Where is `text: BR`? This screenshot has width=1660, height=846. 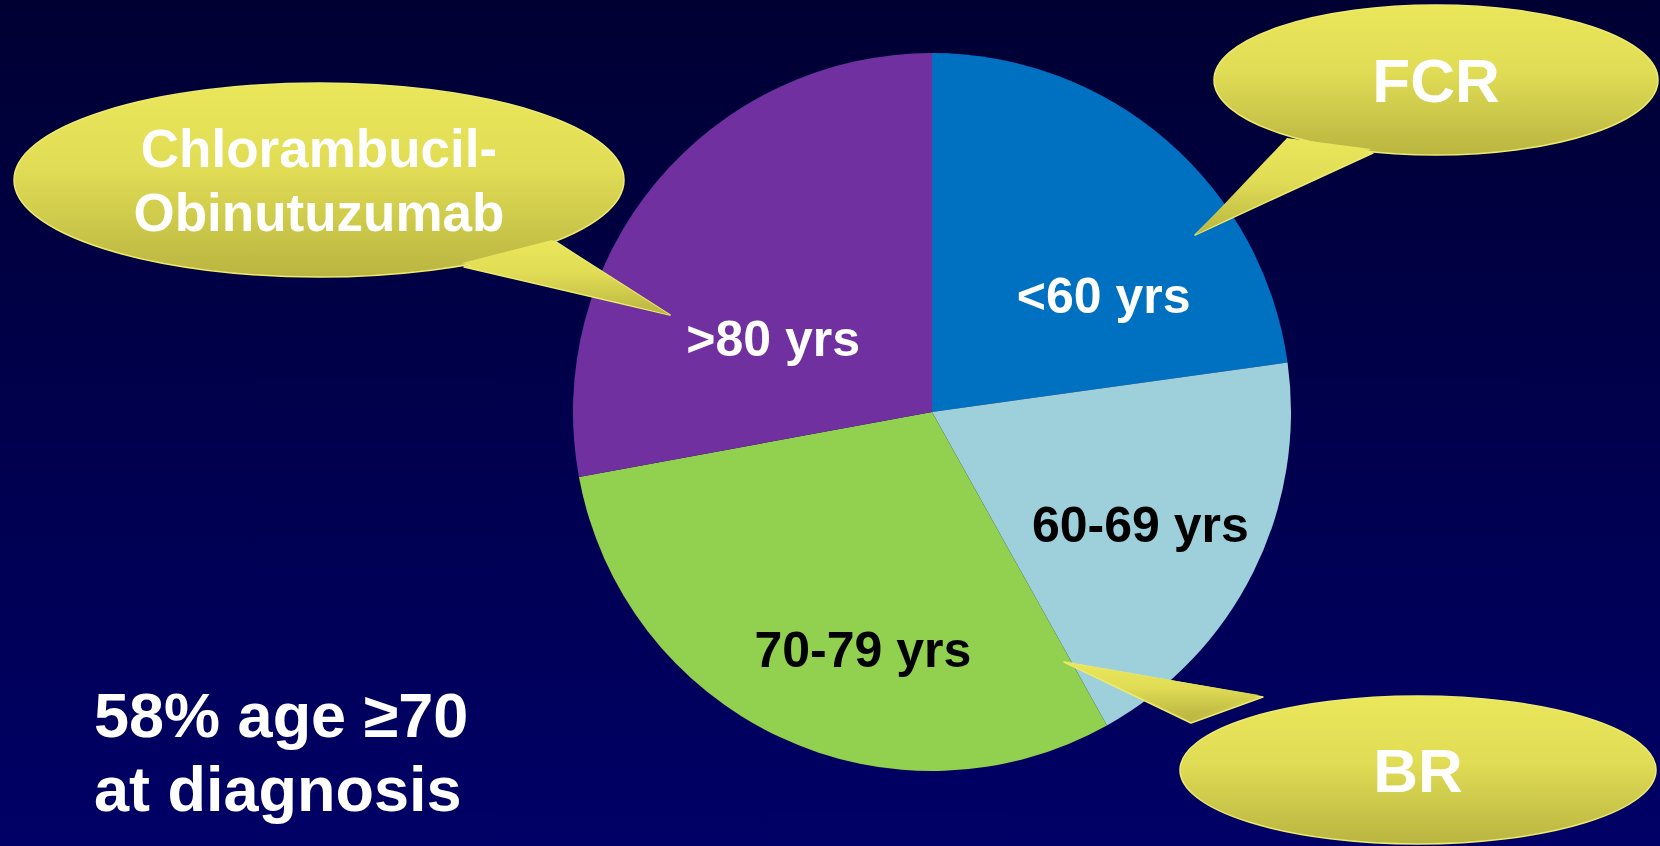 text: BR is located at coordinates (1418, 770).